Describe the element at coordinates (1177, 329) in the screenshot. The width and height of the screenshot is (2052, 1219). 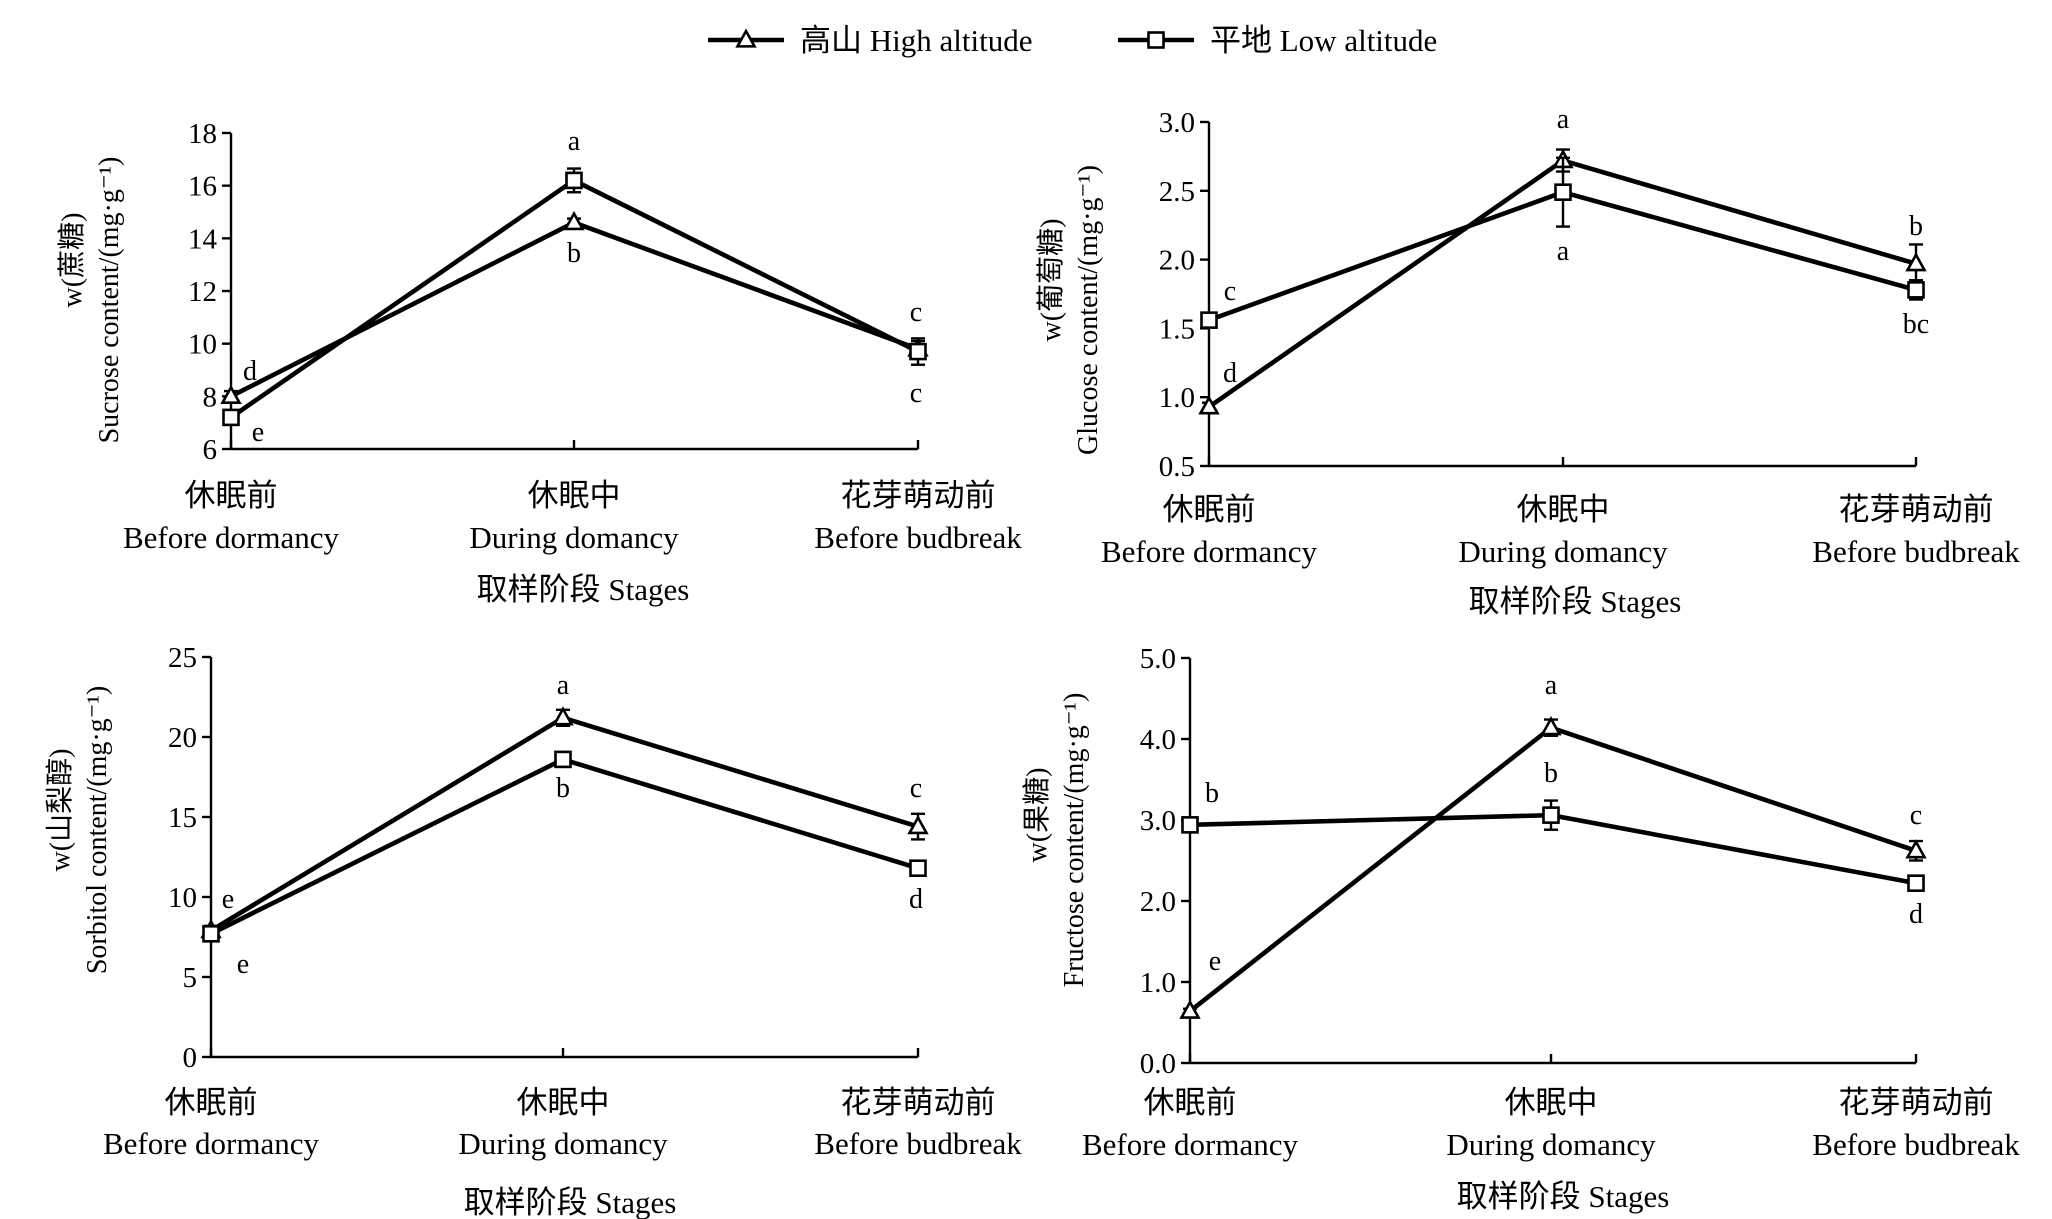
I see `y-tick-label: 1.5` at that location.